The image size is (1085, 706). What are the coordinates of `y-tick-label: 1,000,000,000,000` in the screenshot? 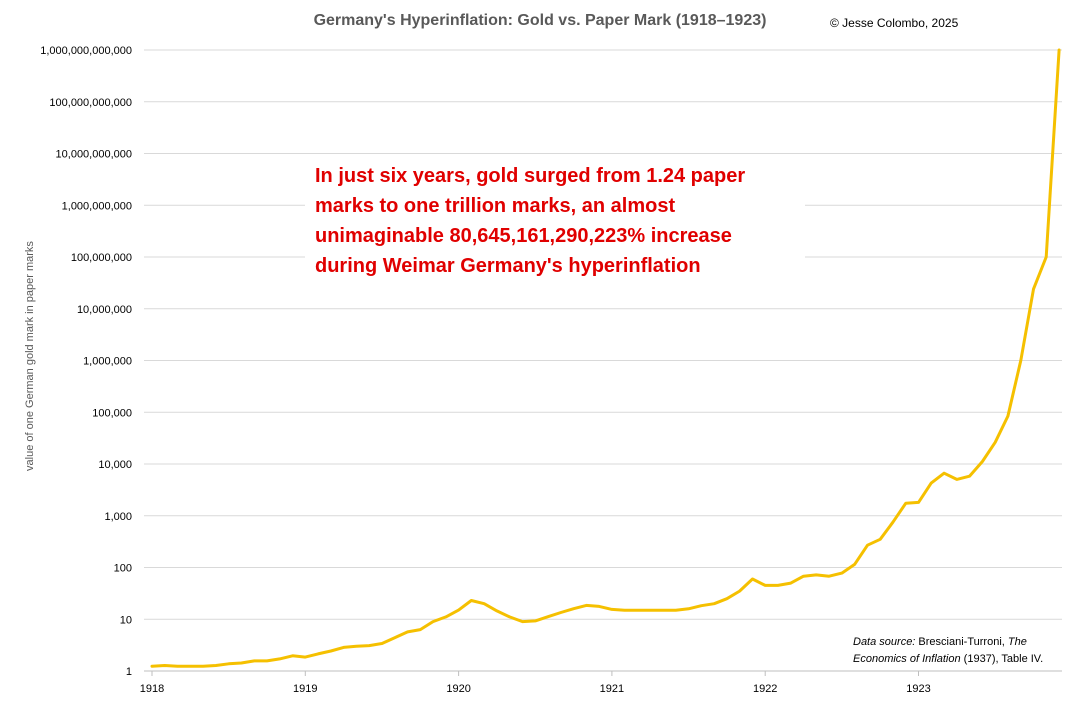 It's located at (86, 51).